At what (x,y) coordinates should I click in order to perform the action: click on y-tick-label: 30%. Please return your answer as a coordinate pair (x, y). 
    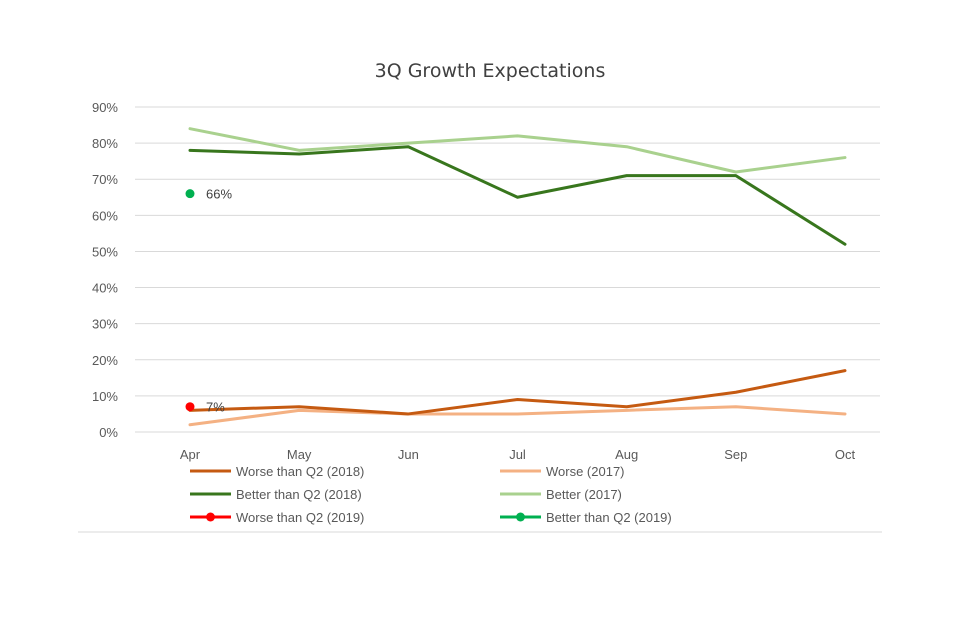
    Looking at the image, I should click on (105, 324).